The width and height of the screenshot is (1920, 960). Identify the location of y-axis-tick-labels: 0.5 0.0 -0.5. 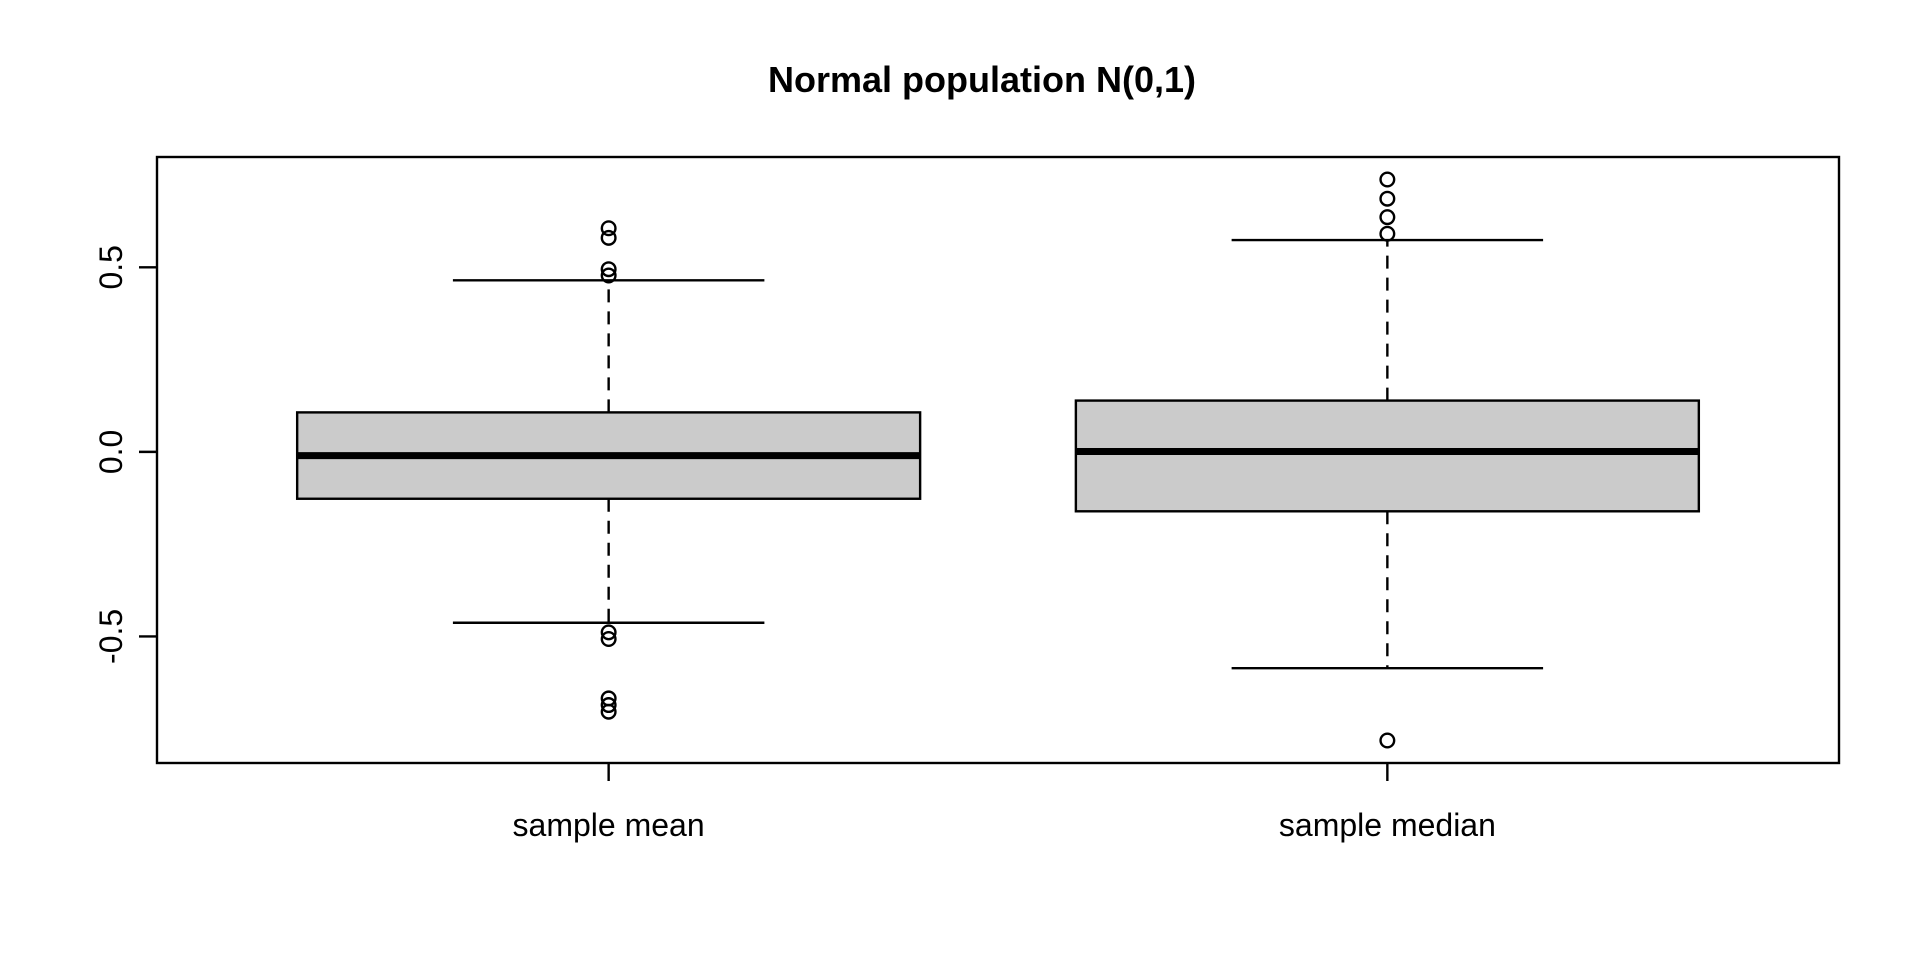
(111, 454).